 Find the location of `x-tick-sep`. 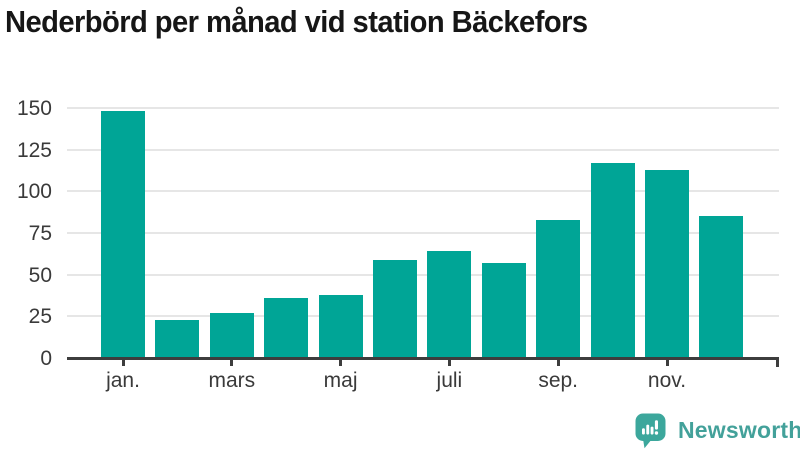

x-tick-sep is located at coordinates (558, 363).